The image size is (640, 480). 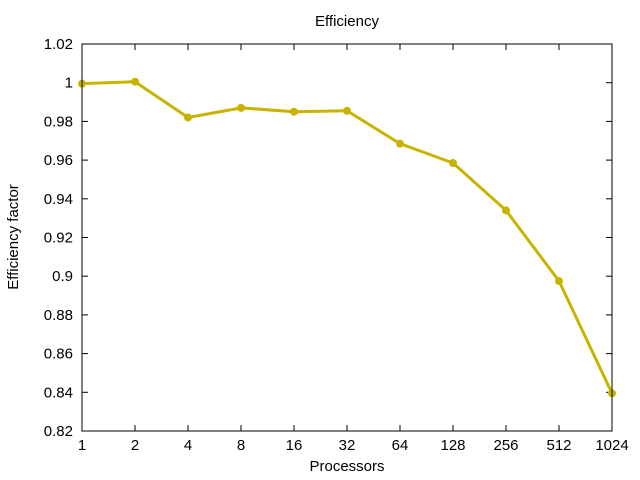 I want to click on x-tick-label: 256, so click(x=505, y=445).